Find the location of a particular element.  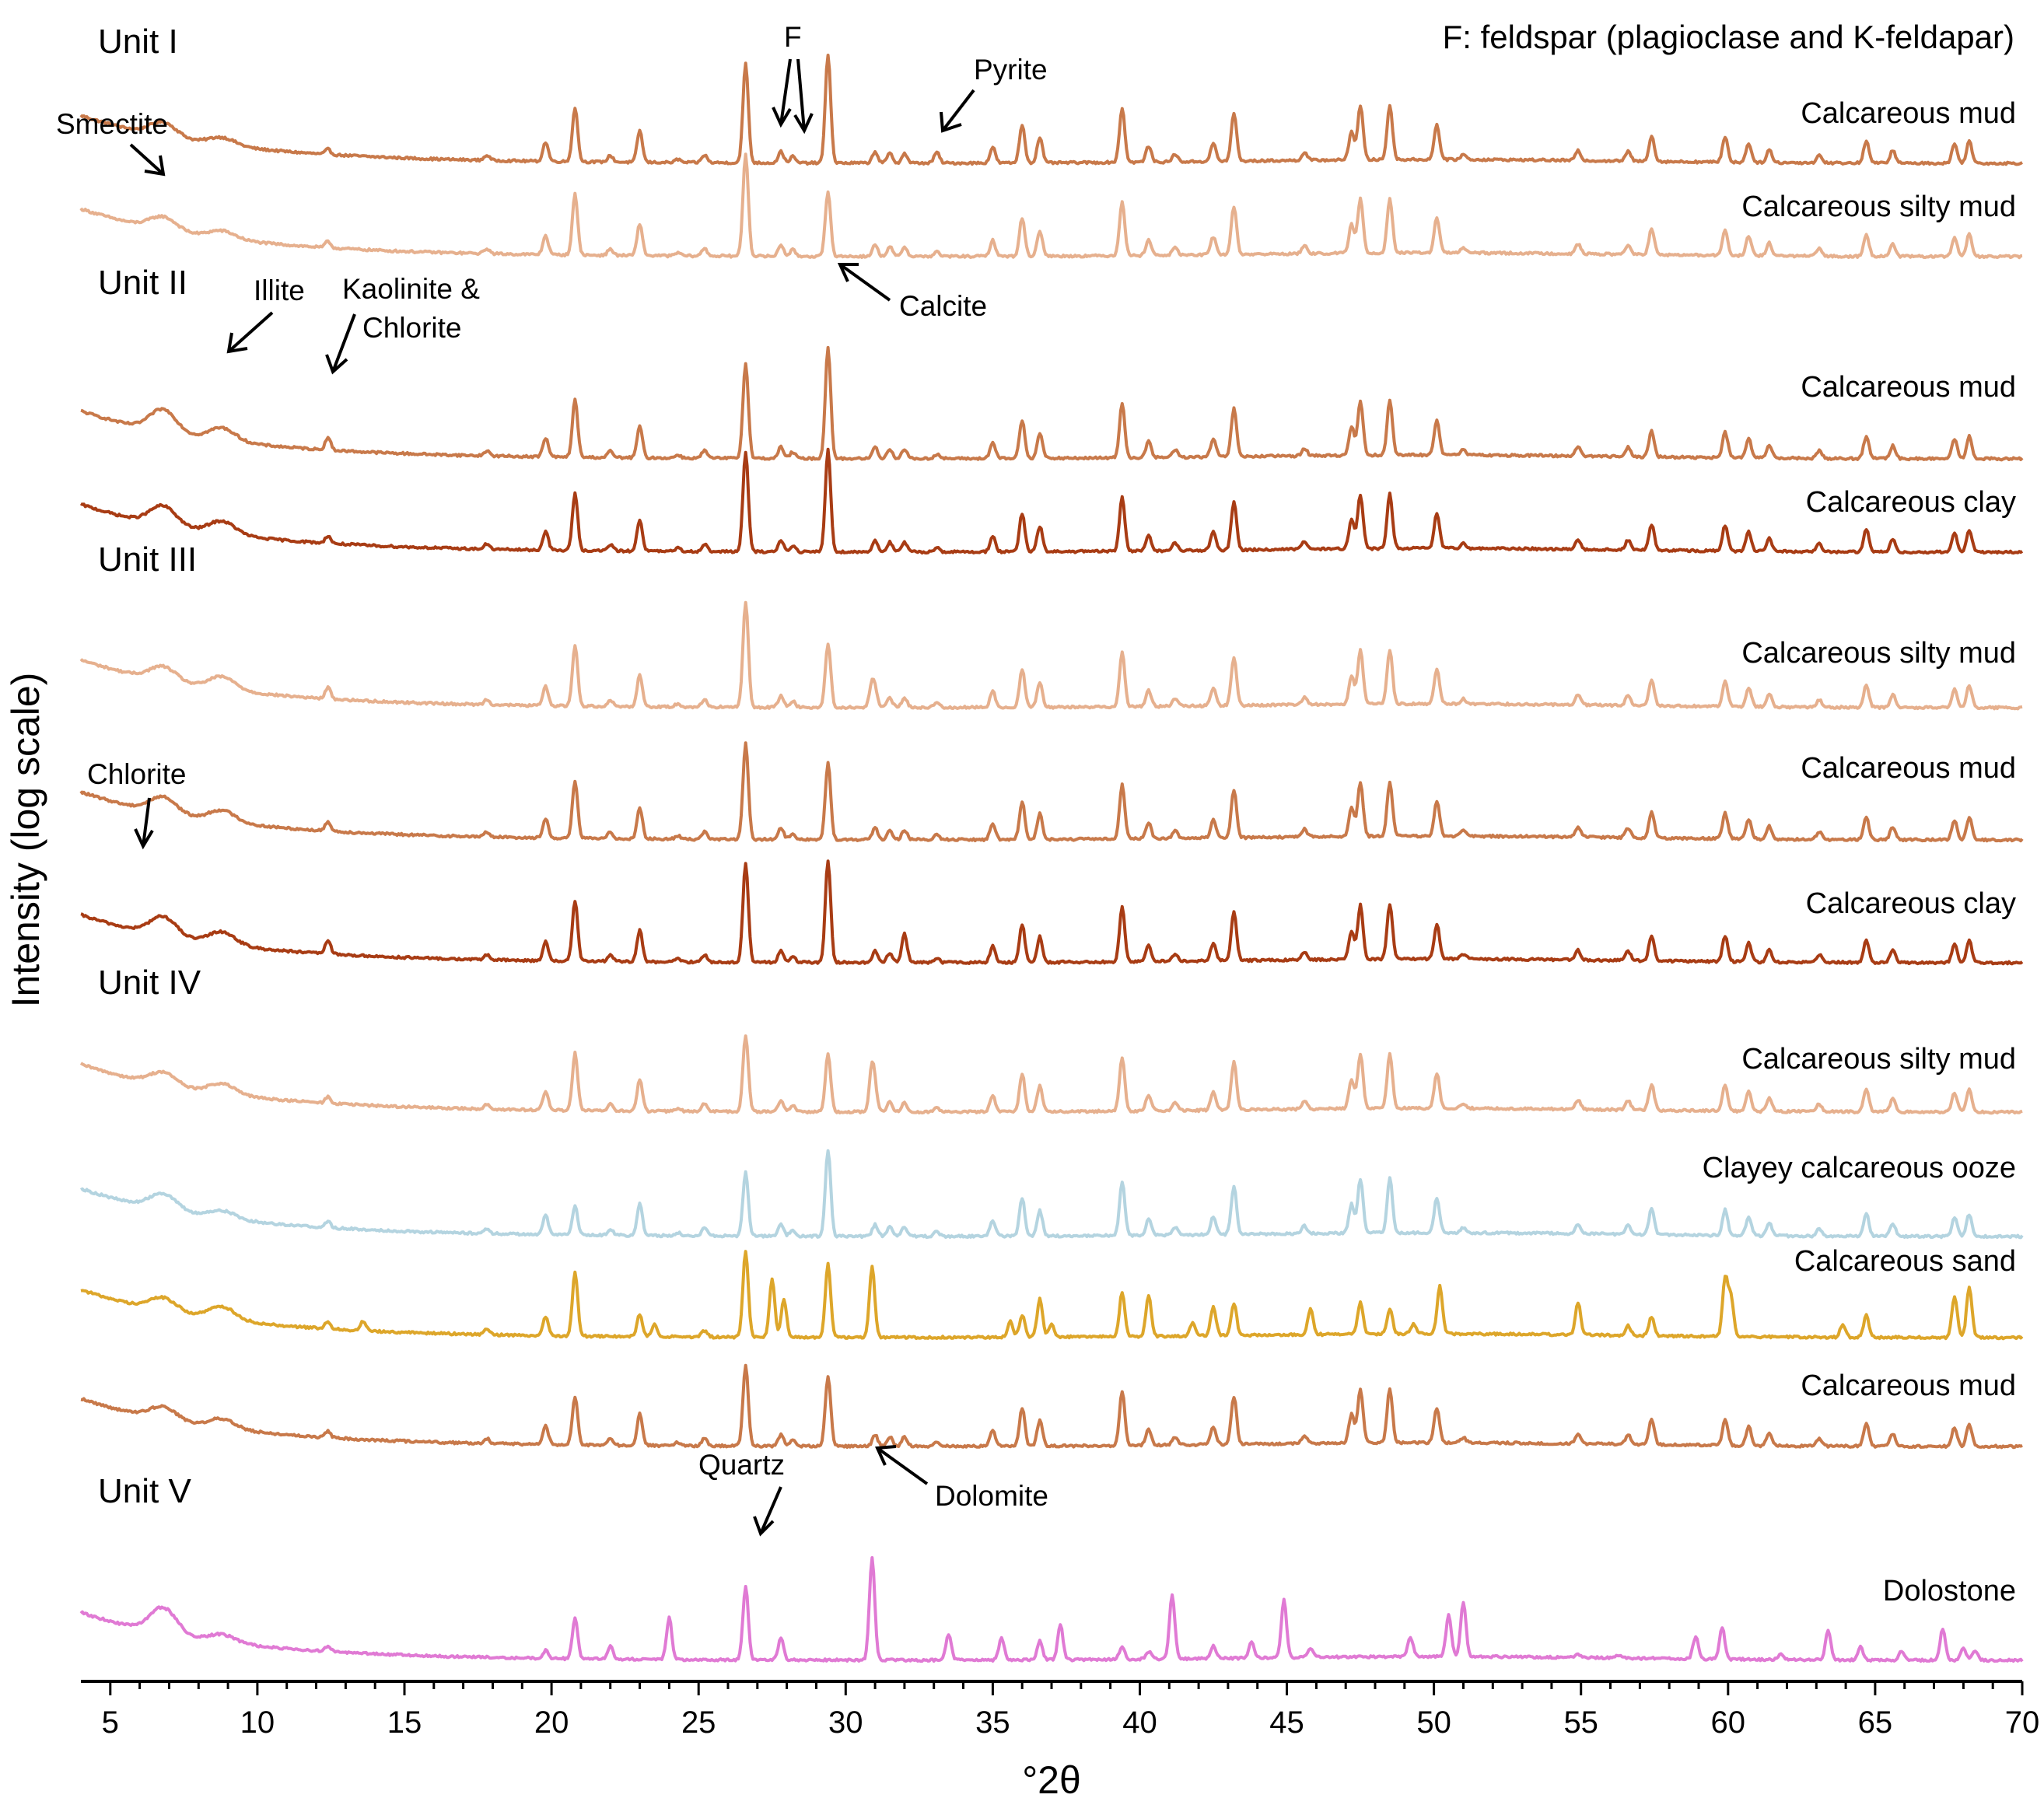

quartz-label: Quartz is located at coordinates (741, 1465).